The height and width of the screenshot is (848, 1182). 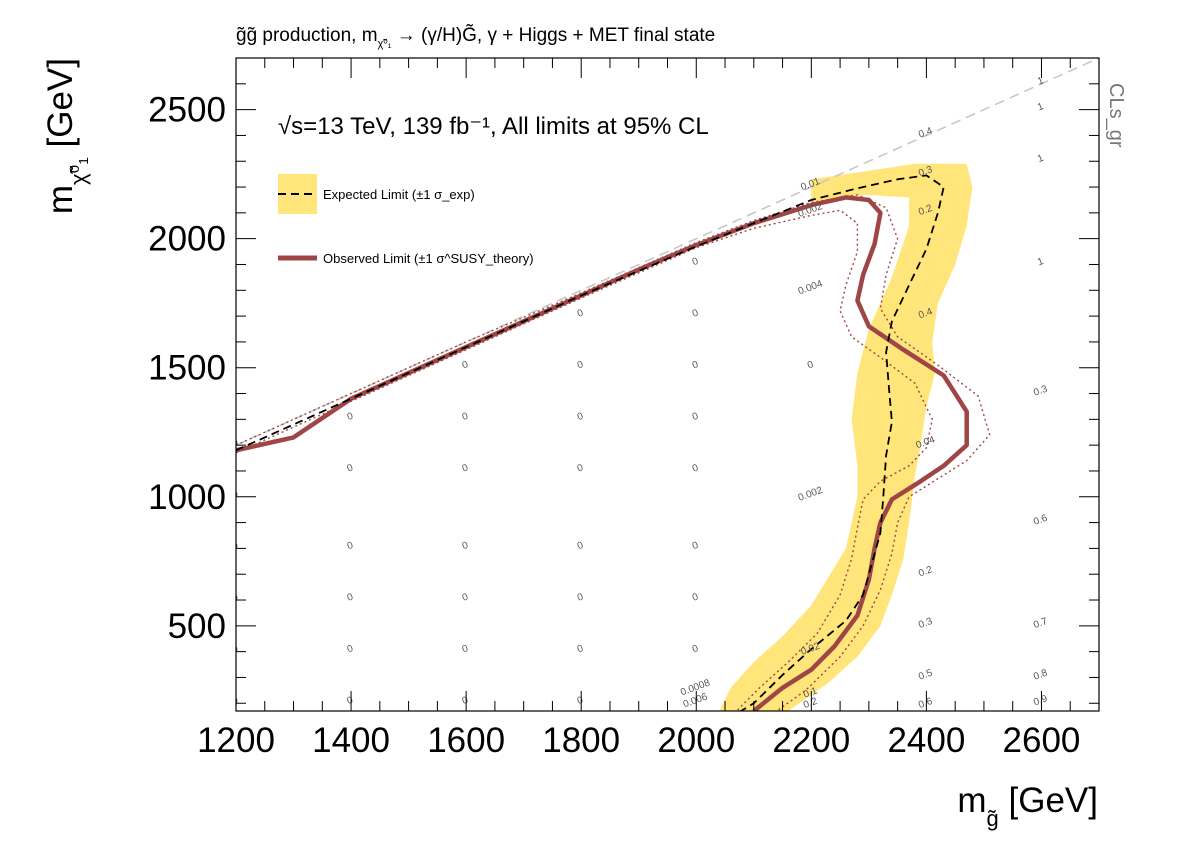 What do you see at coordinates (60, 107) in the screenshot?
I see `y-axis-label-unit: [GeV]` at bounding box center [60, 107].